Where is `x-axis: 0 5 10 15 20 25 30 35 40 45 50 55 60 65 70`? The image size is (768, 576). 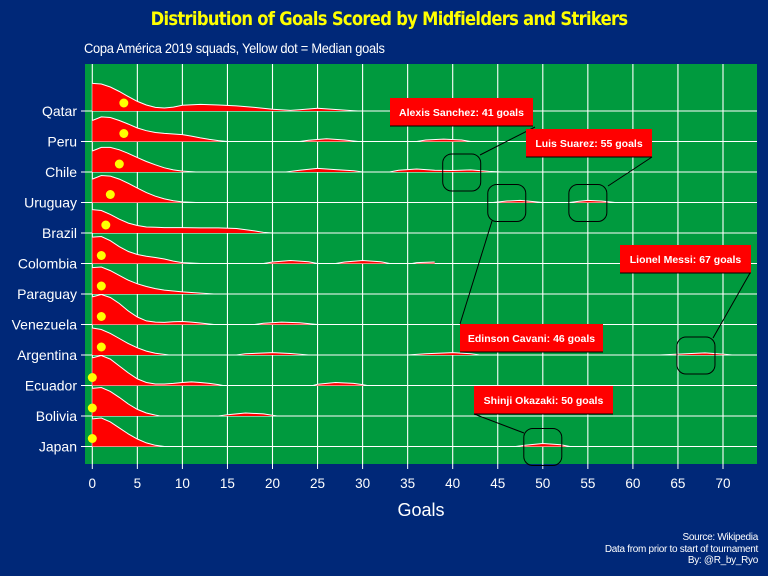 x-axis: 0 5 10 15 20 25 30 35 40 45 50 55 60 65 70 is located at coordinates (410, 477).